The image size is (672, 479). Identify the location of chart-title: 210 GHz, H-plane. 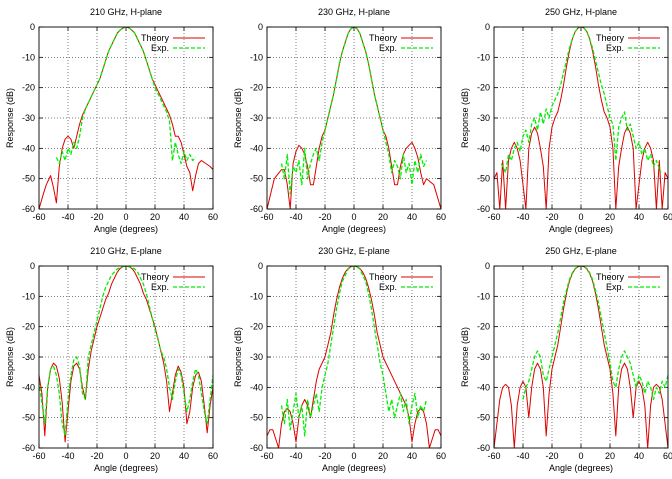
(126, 12).